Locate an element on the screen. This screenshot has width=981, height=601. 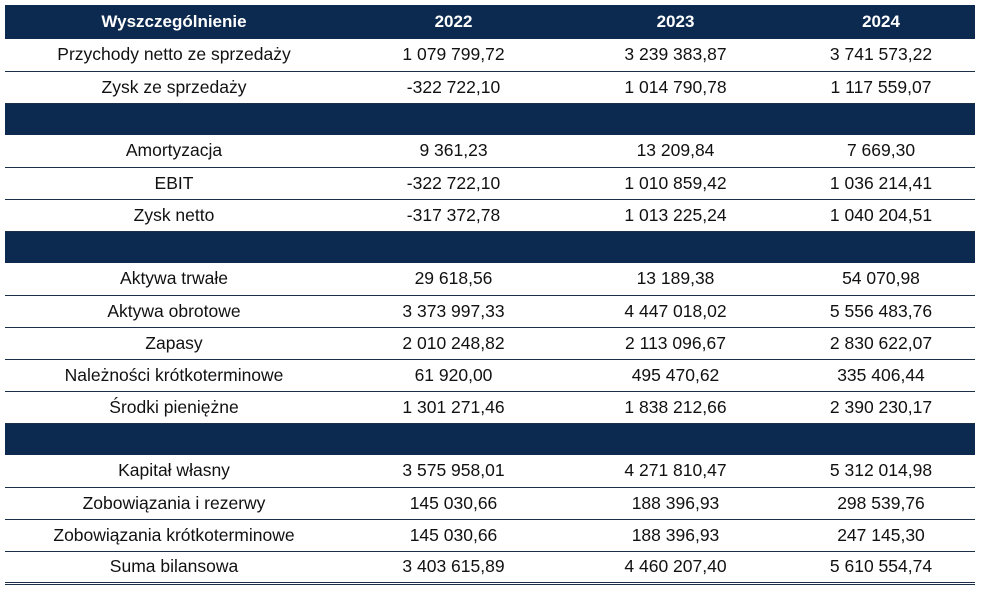
value-cell: 2 113 096,67 is located at coordinates (675, 343).